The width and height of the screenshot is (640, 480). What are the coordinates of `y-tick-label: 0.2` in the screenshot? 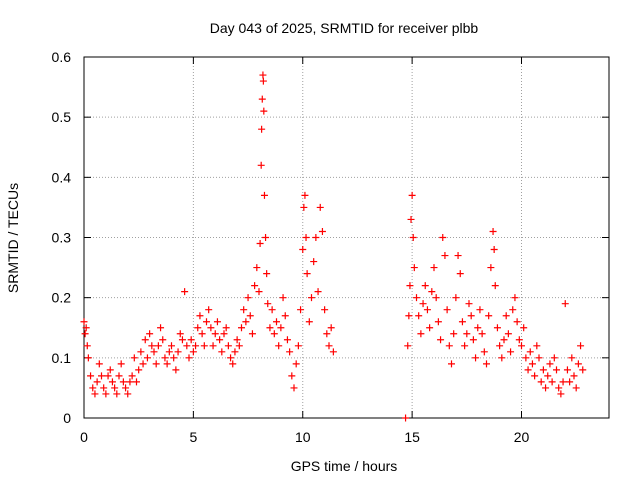 It's located at (62, 298).